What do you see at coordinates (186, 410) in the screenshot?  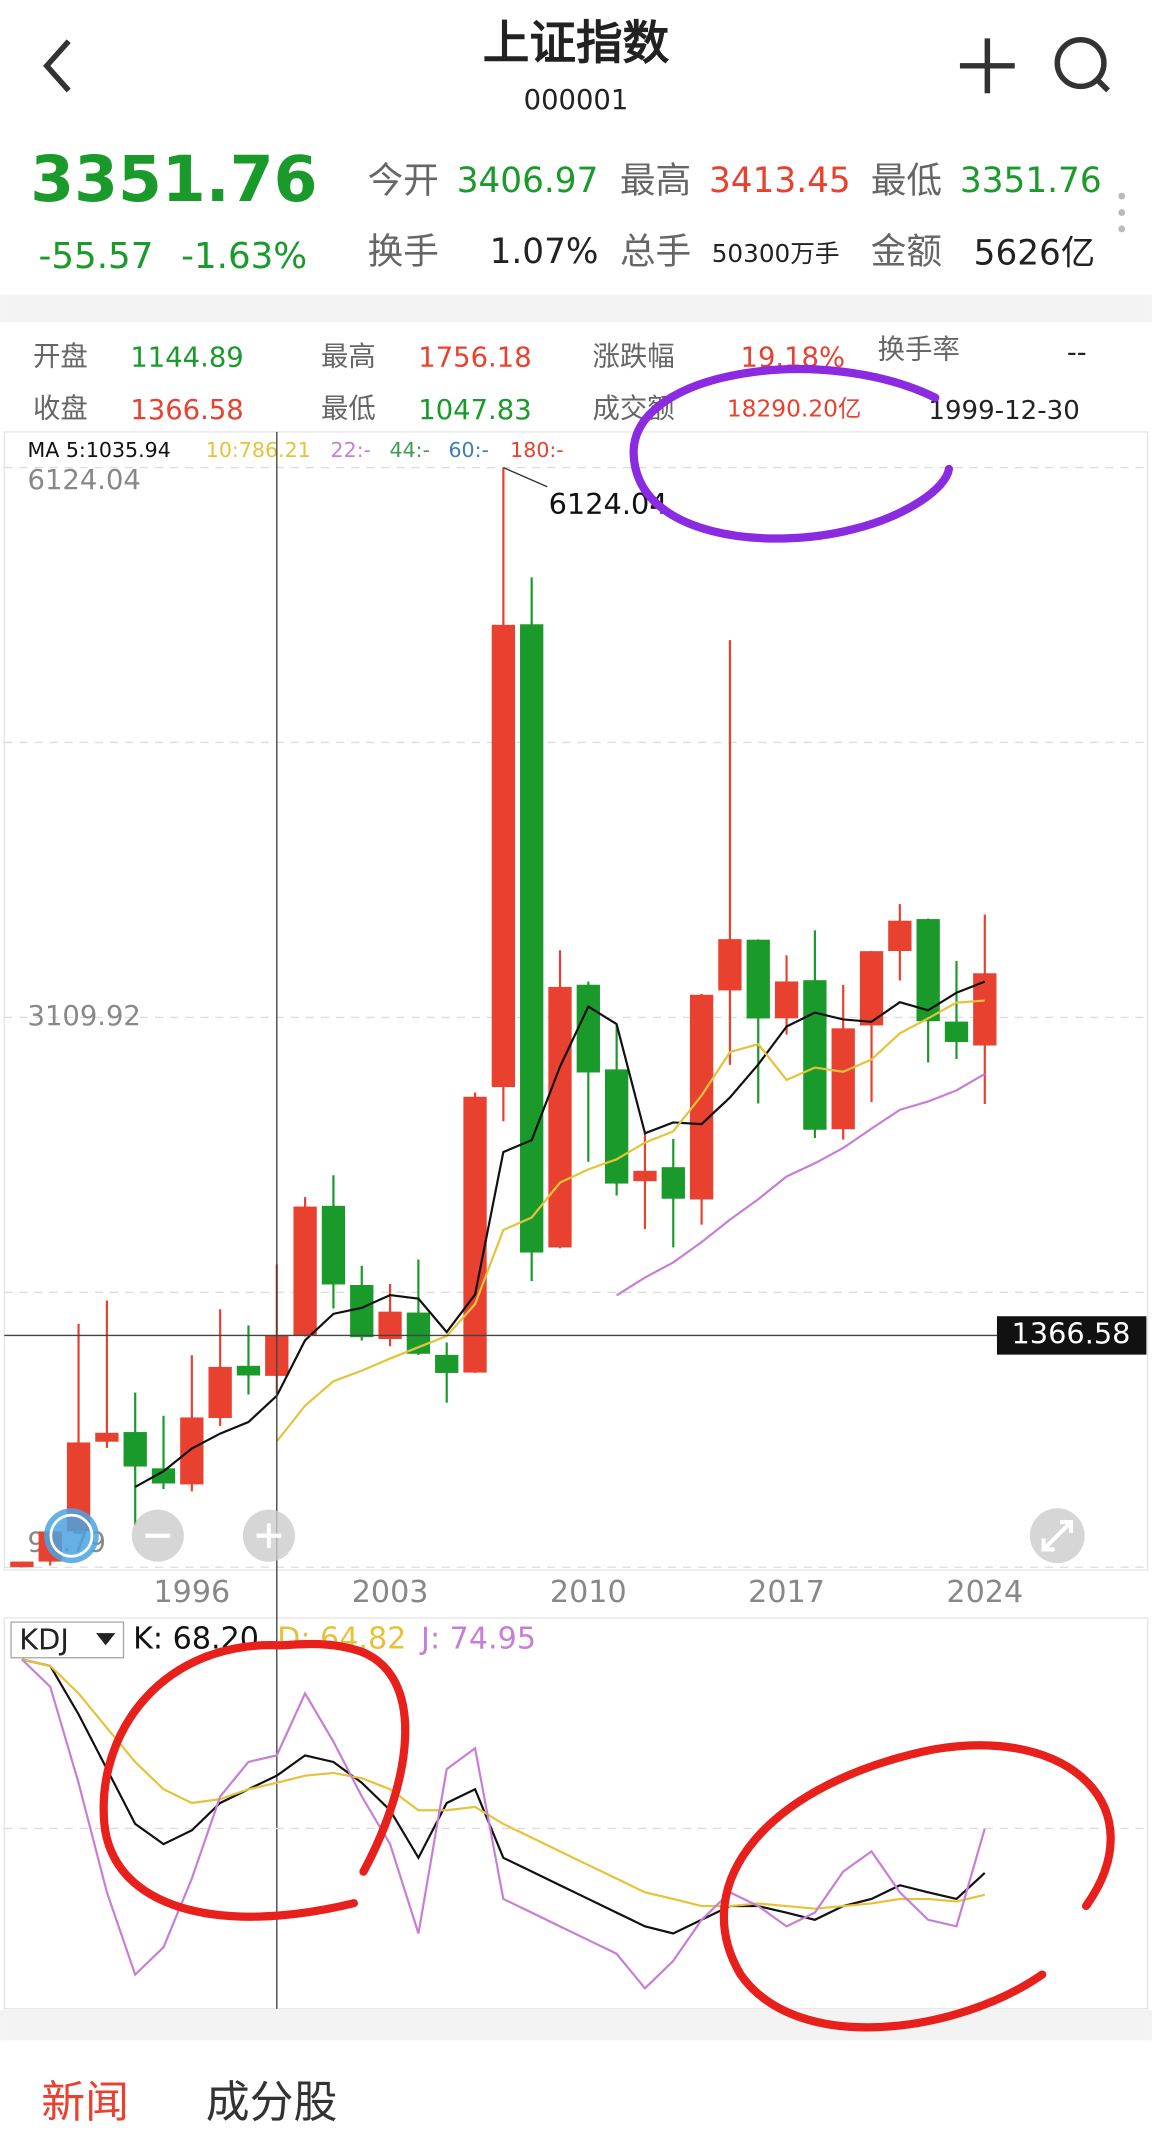 I see `detail-value: 1366.58` at bounding box center [186, 410].